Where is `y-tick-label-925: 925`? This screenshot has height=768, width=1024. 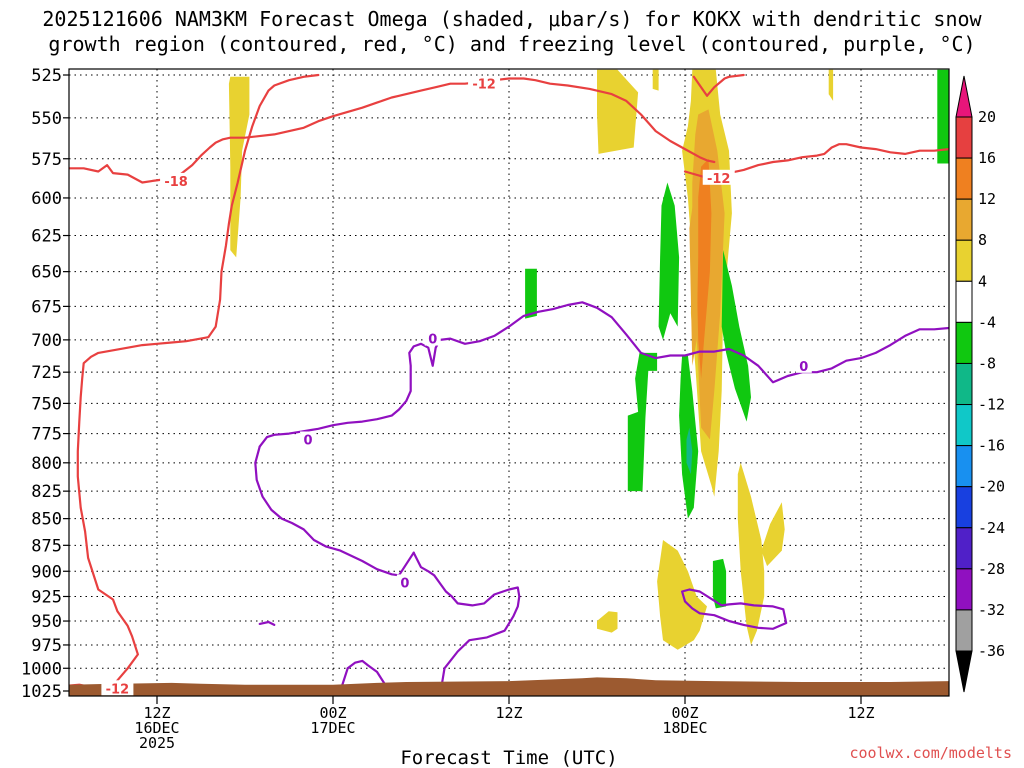
y-tick-label-925: 925 is located at coordinates (46, 597).